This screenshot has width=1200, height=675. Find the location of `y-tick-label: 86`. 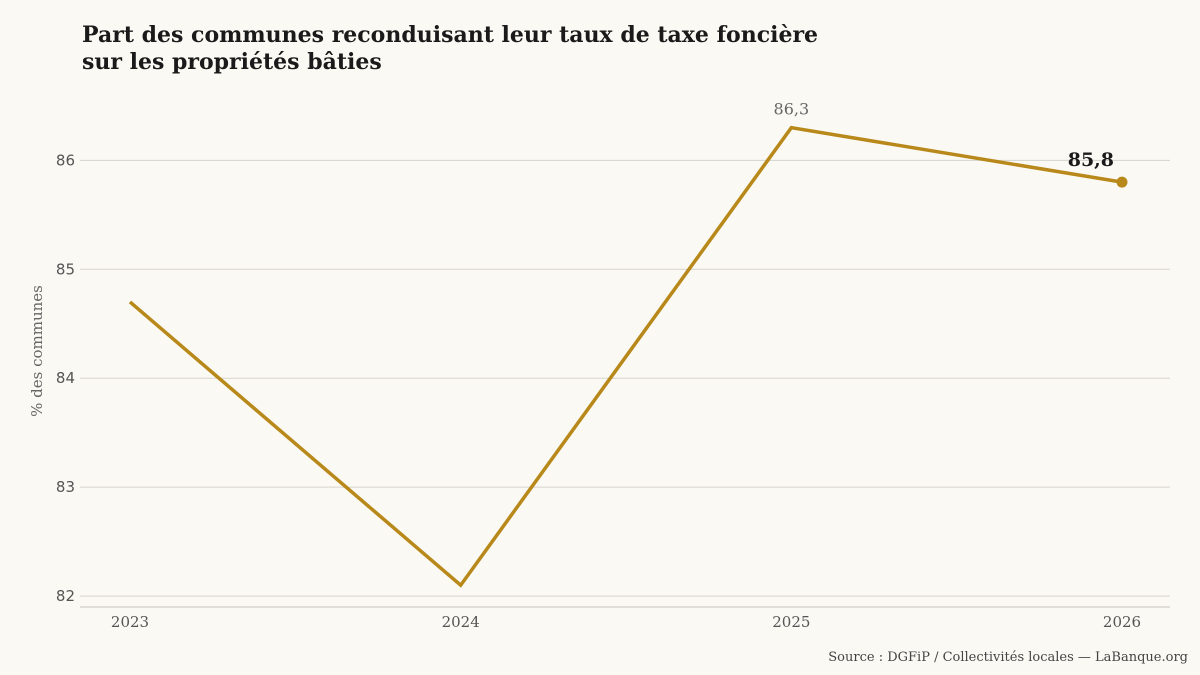

y-tick-label: 86 is located at coordinates (65, 160).